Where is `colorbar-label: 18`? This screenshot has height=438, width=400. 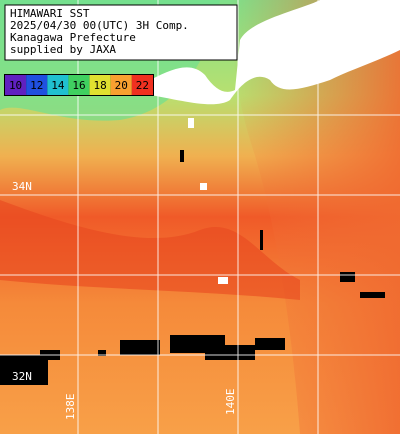
colorbar-label: 18 is located at coordinates (100, 85).